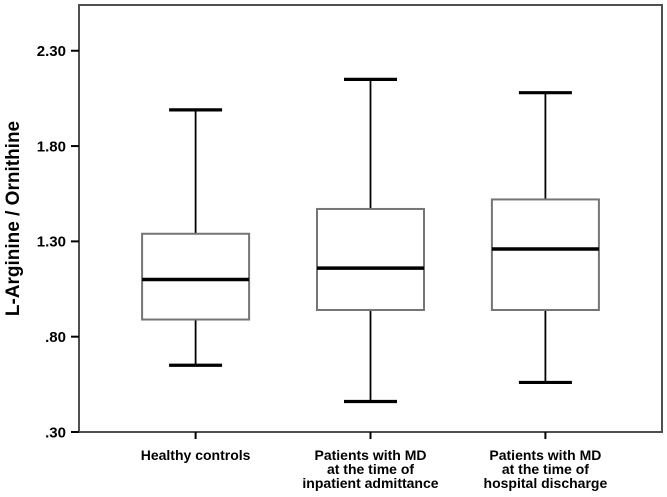 The width and height of the screenshot is (667, 497). What do you see at coordinates (51, 51) in the screenshot?
I see `y-tick-label: 2.30` at bounding box center [51, 51].